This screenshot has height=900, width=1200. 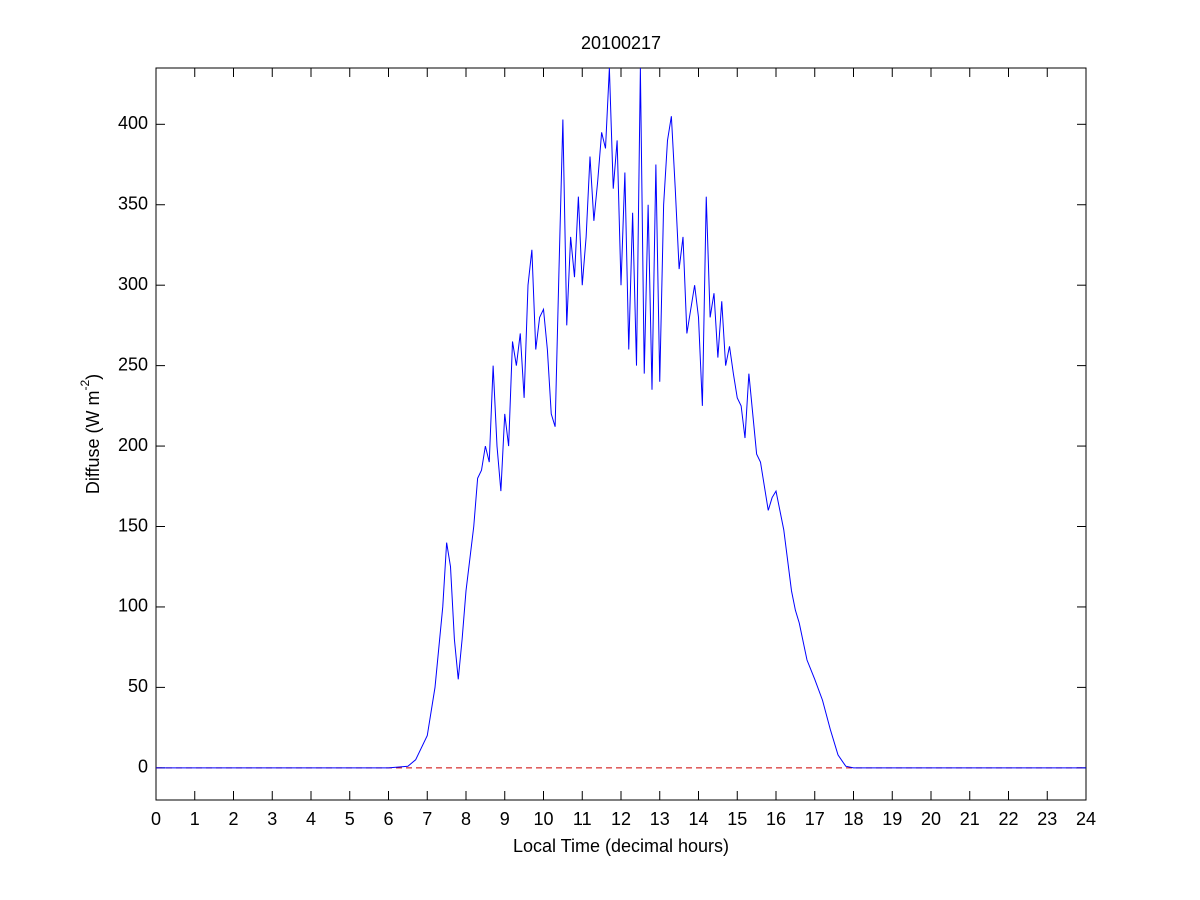 I want to click on y-label-suffix: ), so click(x=93, y=377).